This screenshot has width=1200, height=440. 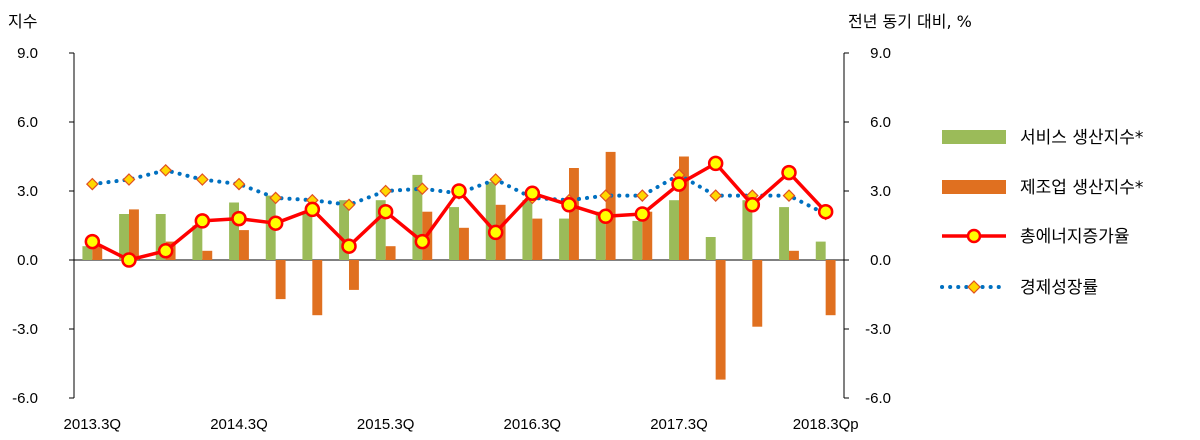 What do you see at coordinates (974, 137) in the screenshot?
I see `legend-swatch-service` at bounding box center [974, 137].